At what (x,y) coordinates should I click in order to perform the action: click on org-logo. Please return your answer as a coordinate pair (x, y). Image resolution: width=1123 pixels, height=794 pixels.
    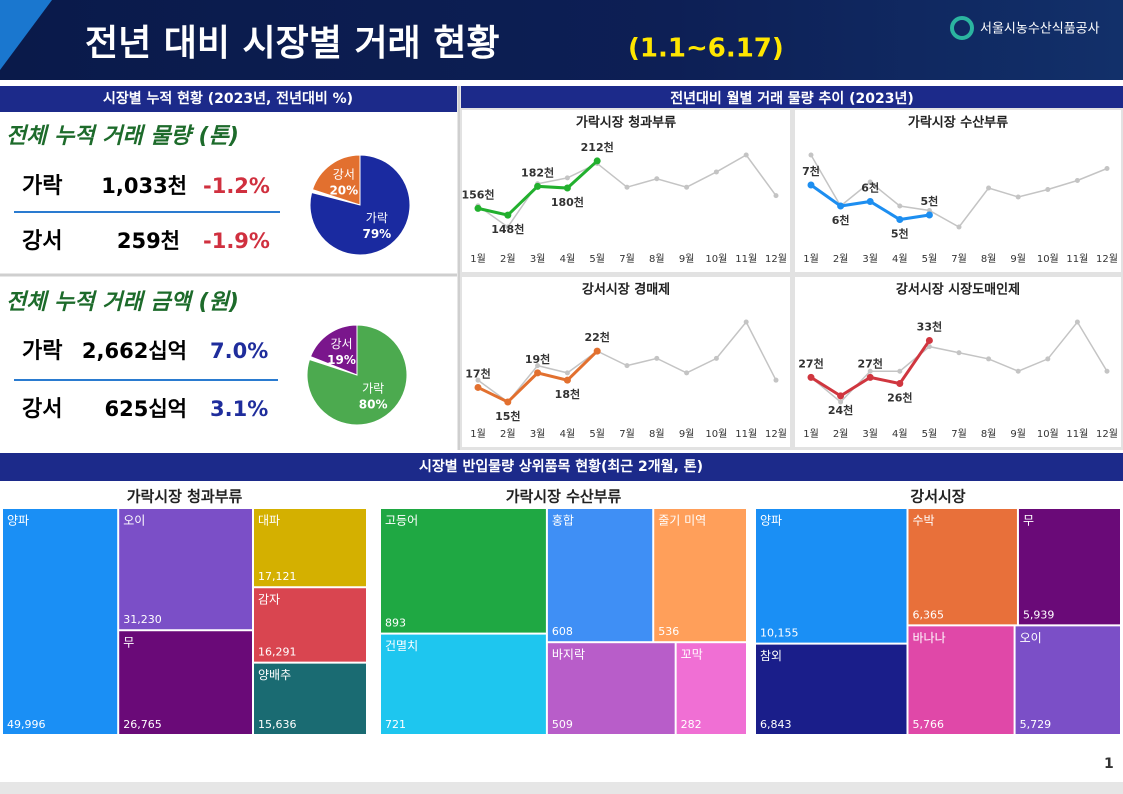
    Looking at the image, I should click on (962, 28).